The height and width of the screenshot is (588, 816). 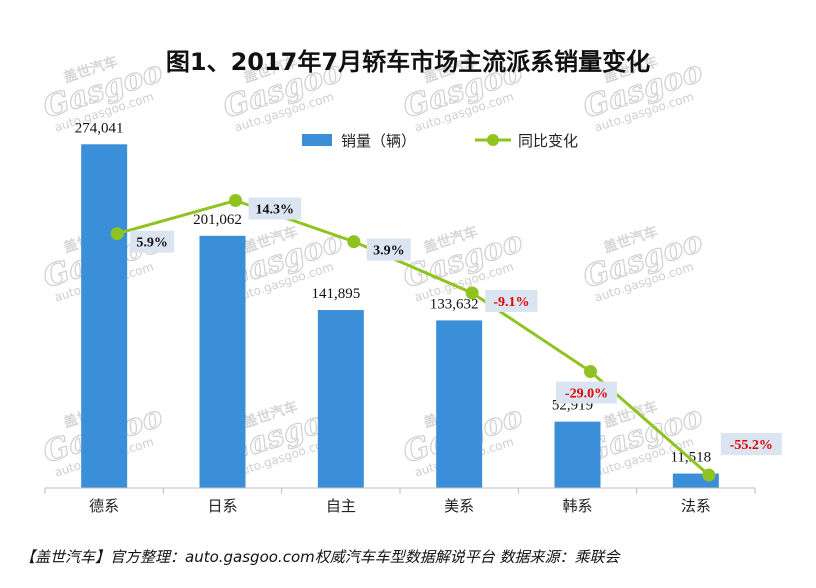 I want to click on bar-value-label: 133,632, so click(x=454, y=304).